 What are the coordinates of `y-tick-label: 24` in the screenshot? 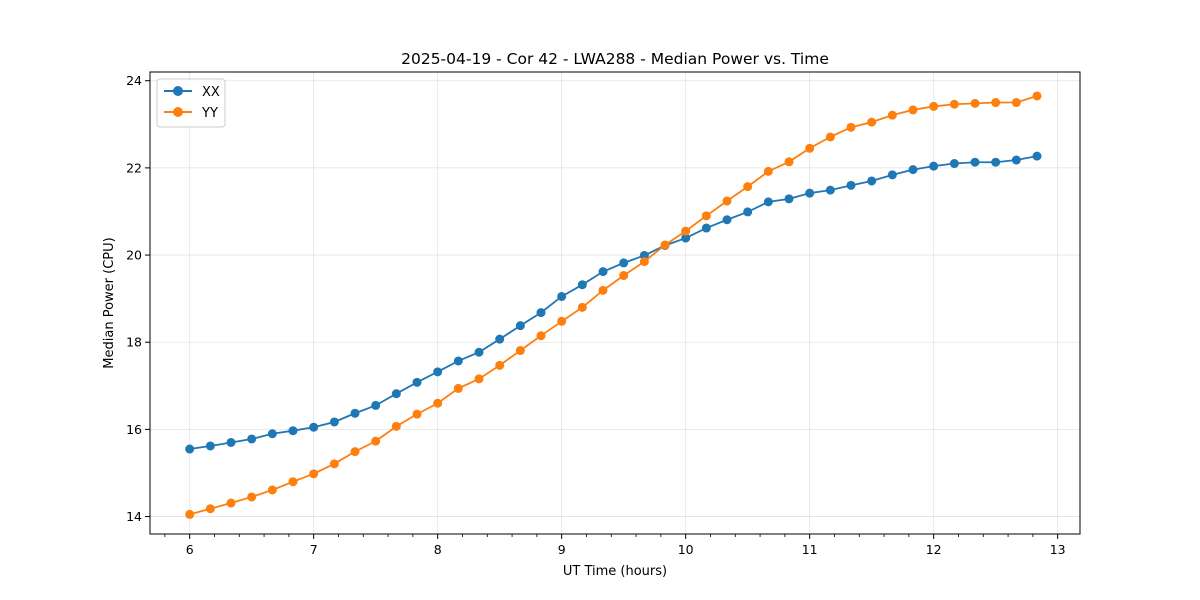 It's located at (134, 80).